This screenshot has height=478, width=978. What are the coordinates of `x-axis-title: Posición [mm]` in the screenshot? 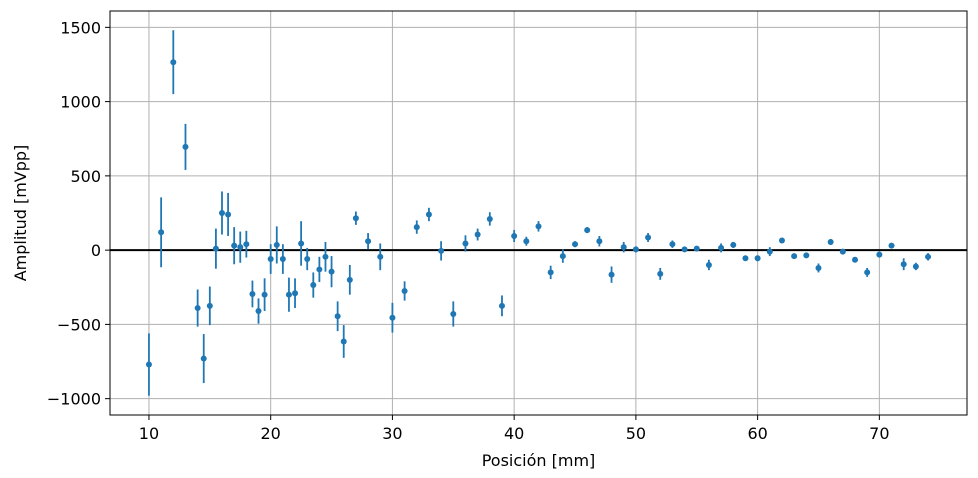 It's located at (539, 460).